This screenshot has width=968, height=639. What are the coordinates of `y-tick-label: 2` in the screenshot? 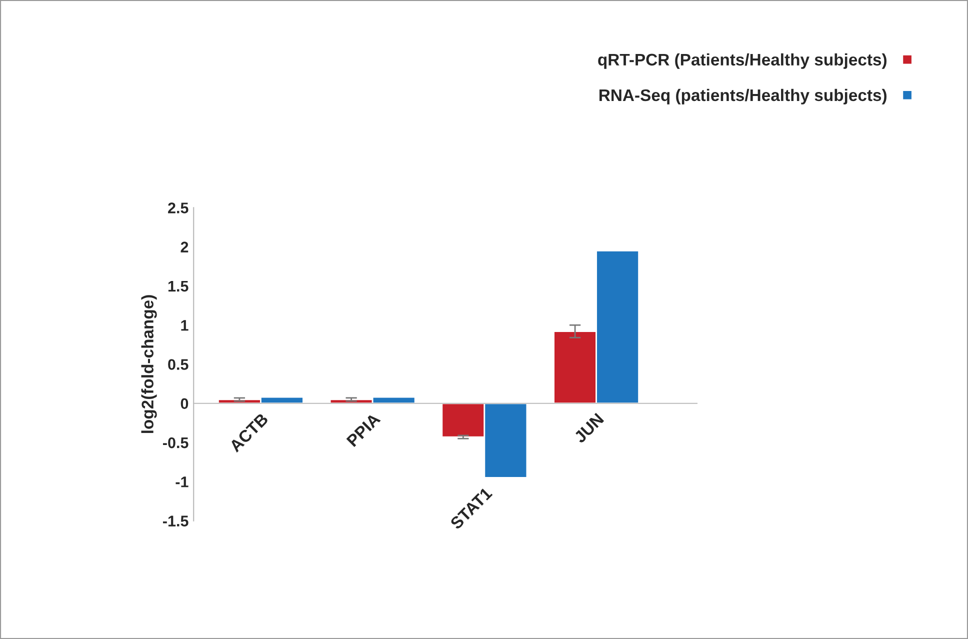 It's located at (184, 247).